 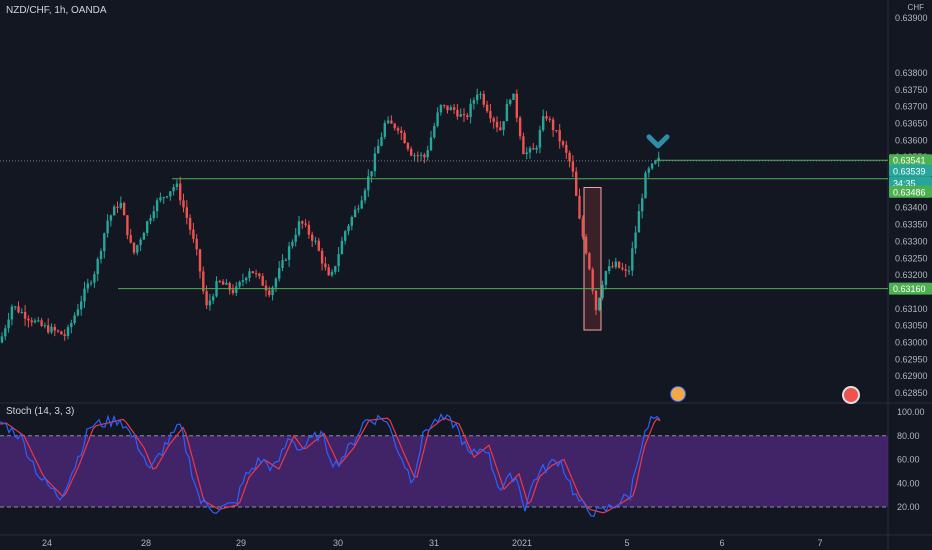 I want to click on stoch-tick-label: 100.00, so click(x=911, y=412).